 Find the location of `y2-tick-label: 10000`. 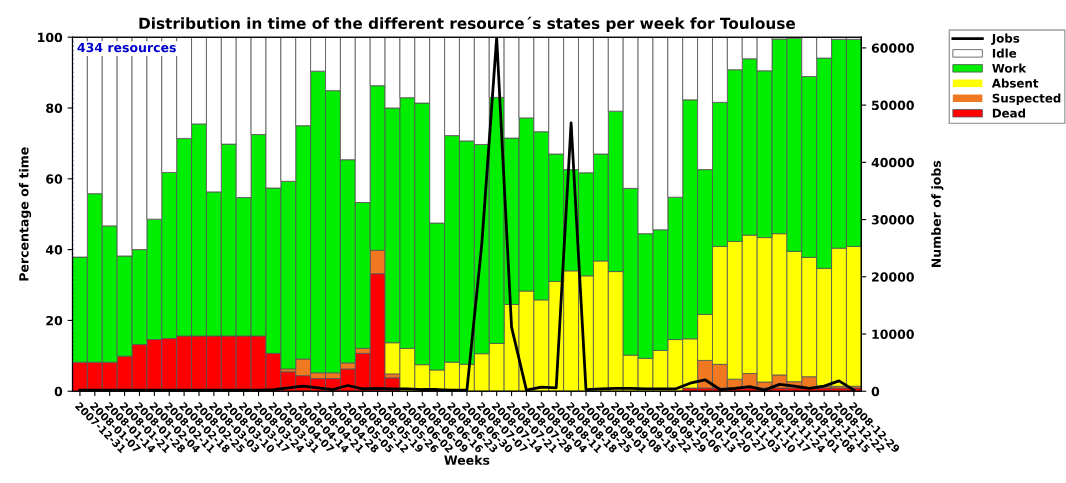

y2-tick-label: 10000 is located at coordinates (893, 334).